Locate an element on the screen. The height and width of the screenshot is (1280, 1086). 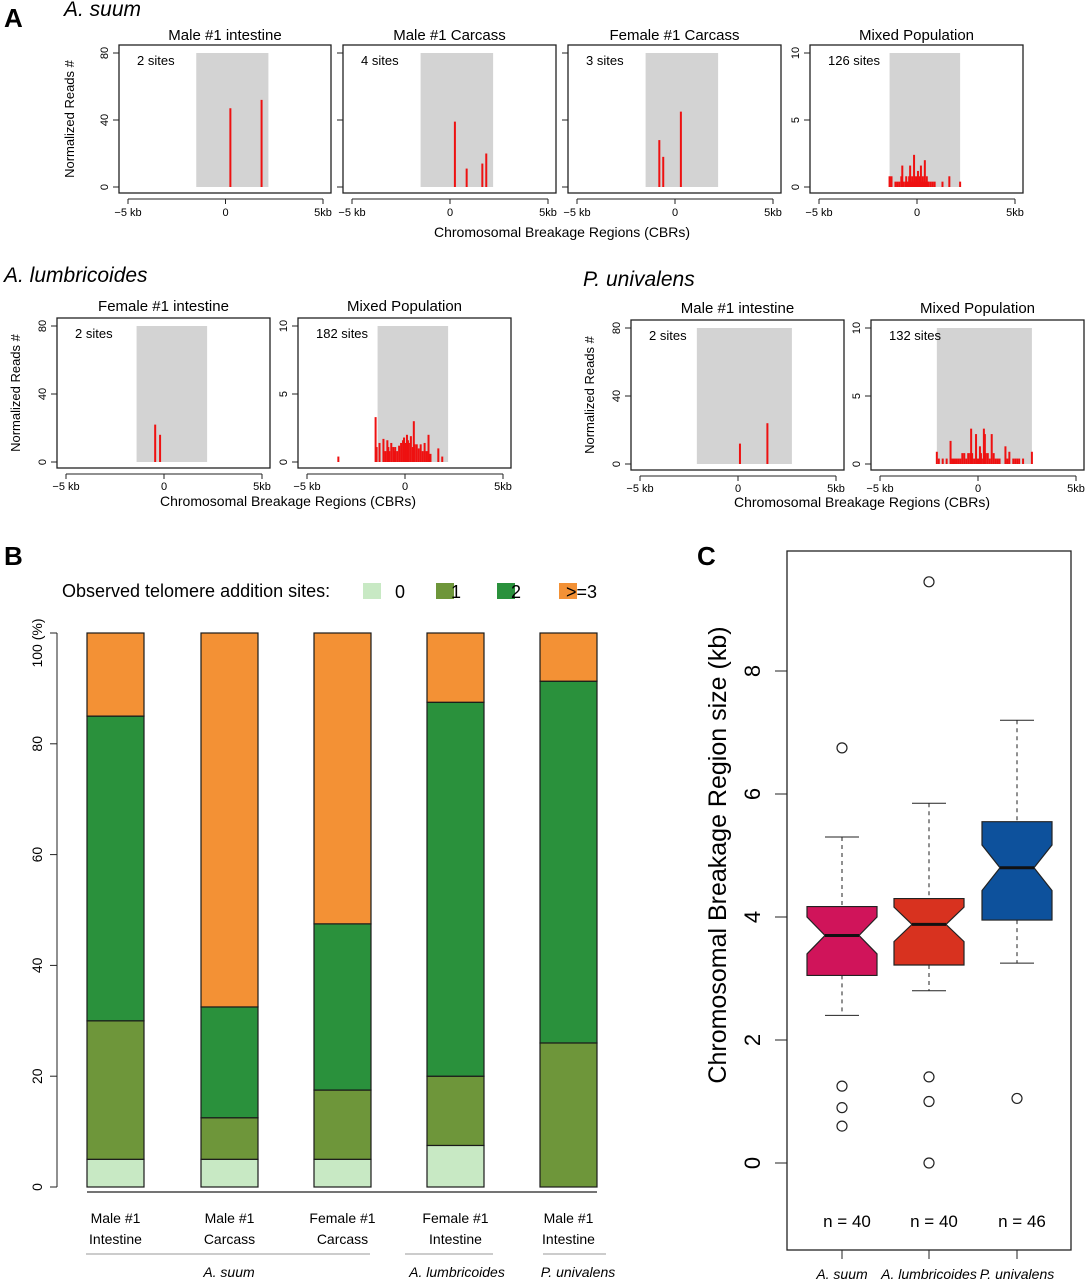
y-tick-label: 100 (%) is located at coordinates (37, 642).